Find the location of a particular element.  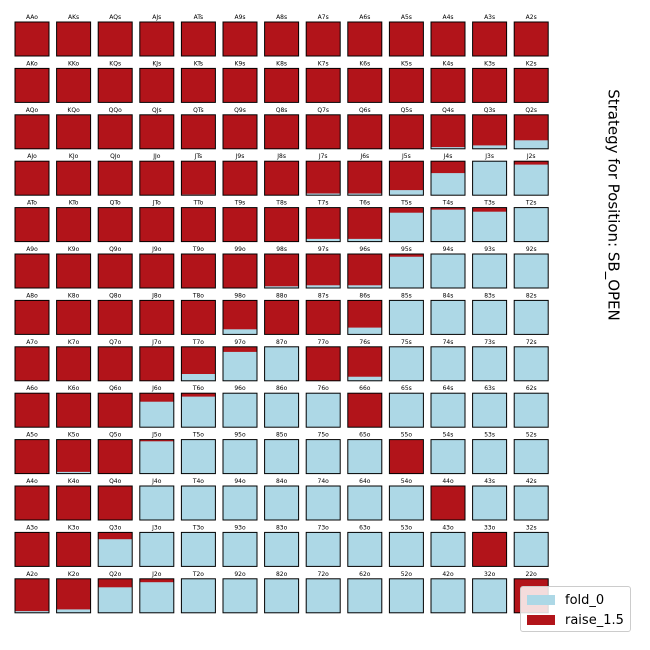

hand-label: 64s is located at coordinates (448, 388).